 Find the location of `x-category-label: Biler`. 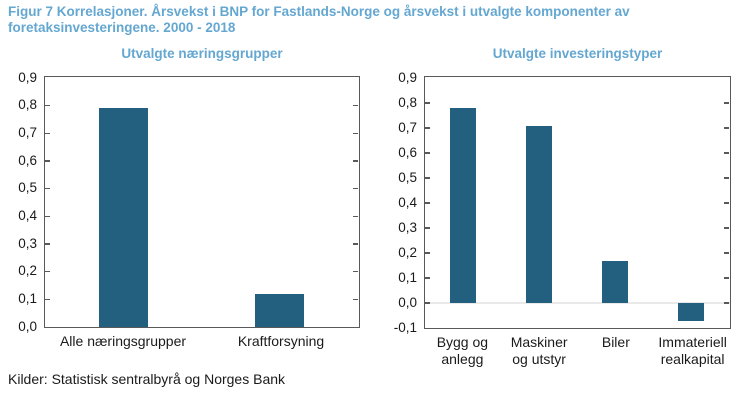

x-category-label: Biler is located at coordinates (615, 342).